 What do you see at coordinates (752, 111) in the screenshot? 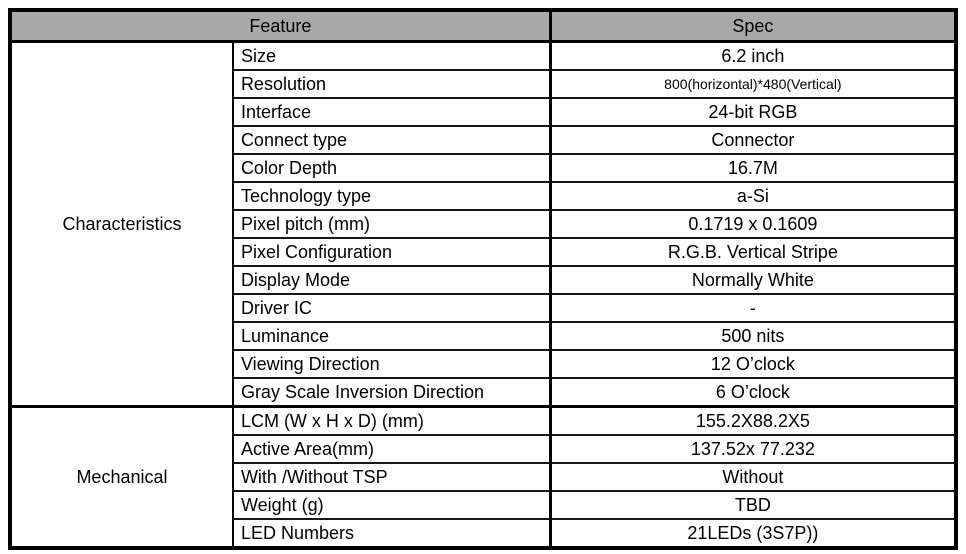
I see `spec-cell: 24-bit RGB` at bounding box center [752, 111].